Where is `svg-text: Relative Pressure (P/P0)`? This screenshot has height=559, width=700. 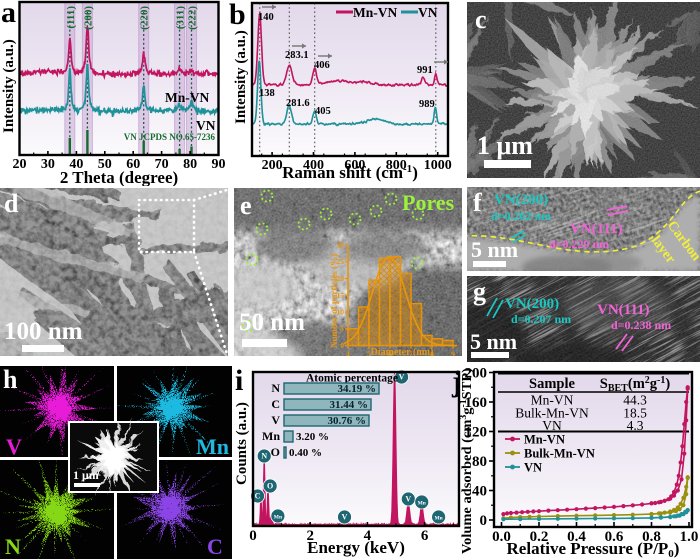
svg-text: Relative Pressure (P/P0) is located at coordinates (593, 549).